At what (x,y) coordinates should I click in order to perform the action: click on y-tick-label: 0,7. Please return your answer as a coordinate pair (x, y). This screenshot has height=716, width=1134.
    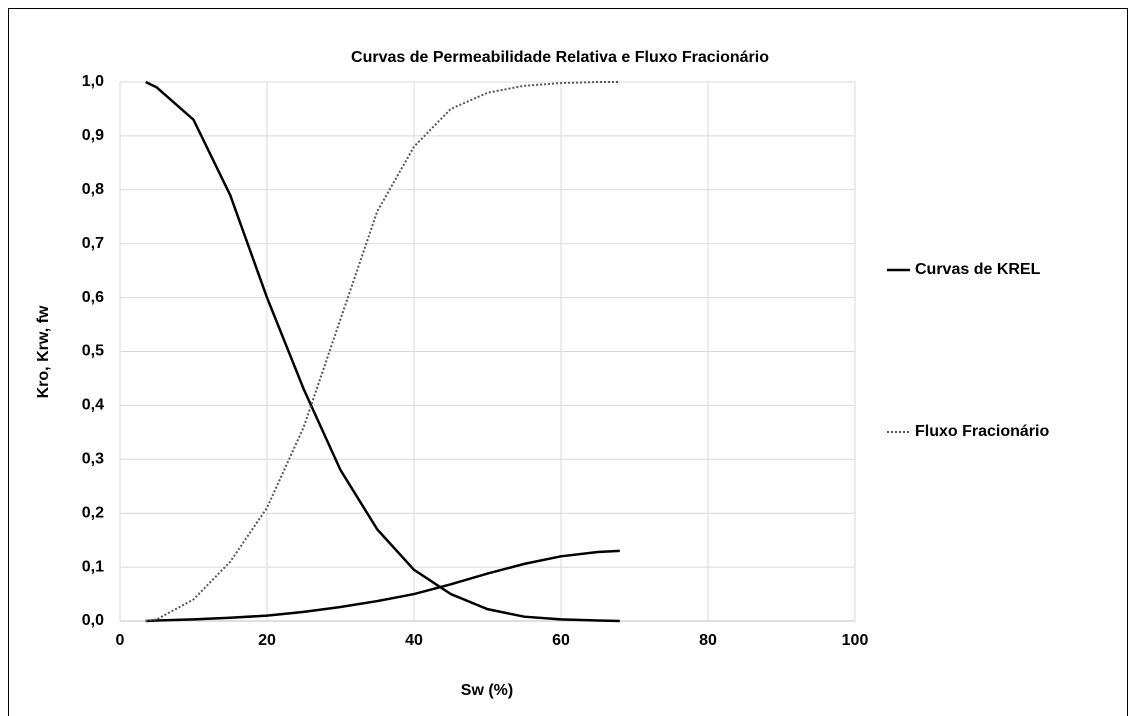
    Looking at the image, I should click on (93, 243).